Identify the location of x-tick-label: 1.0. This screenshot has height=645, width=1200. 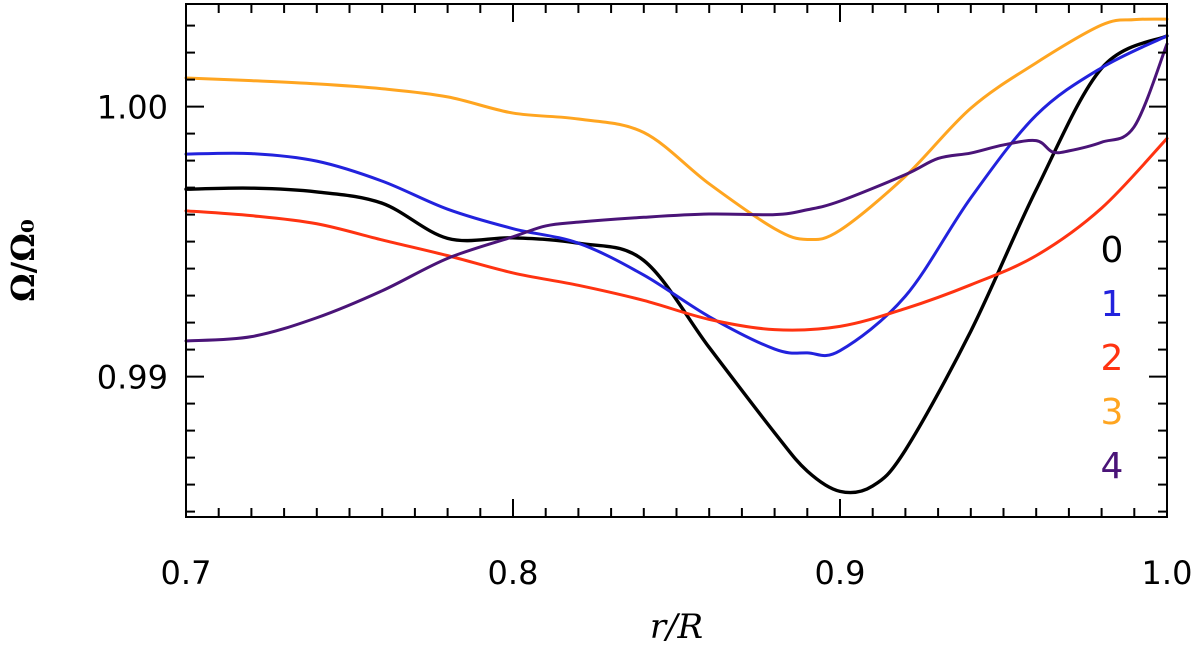
(1167, 573).